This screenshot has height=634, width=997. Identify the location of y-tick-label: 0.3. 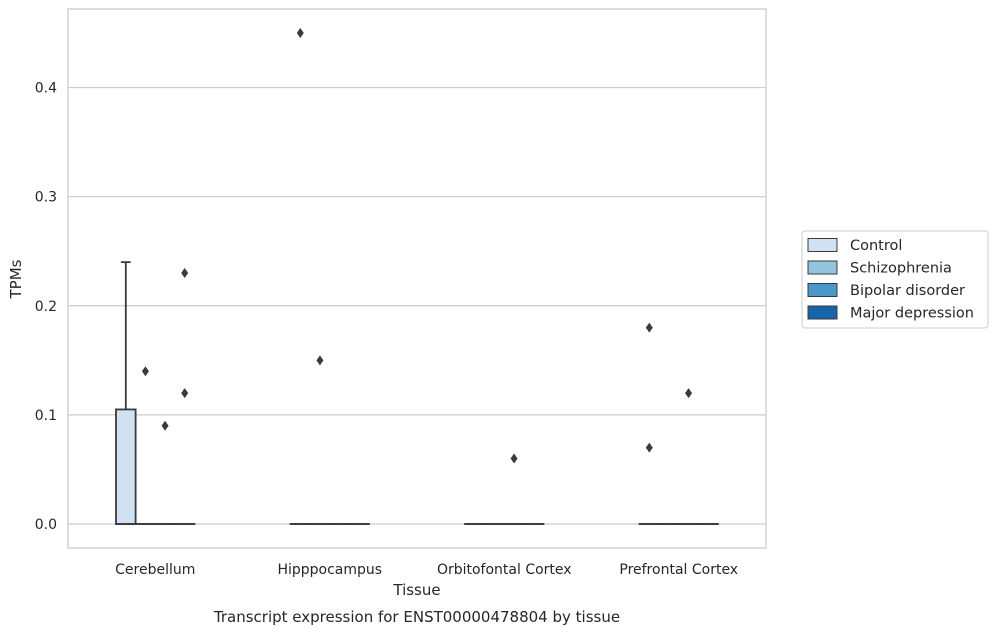
(46, 198).